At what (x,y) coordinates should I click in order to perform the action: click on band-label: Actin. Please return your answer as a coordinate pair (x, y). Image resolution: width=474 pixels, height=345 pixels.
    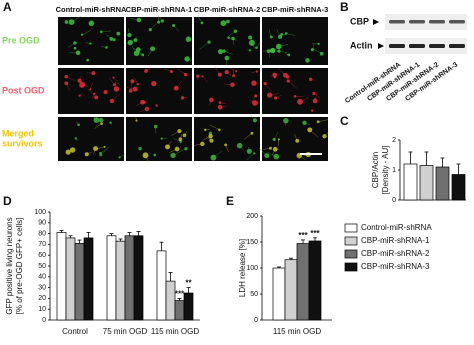
    Looking at the image, I should click on (361, 45).